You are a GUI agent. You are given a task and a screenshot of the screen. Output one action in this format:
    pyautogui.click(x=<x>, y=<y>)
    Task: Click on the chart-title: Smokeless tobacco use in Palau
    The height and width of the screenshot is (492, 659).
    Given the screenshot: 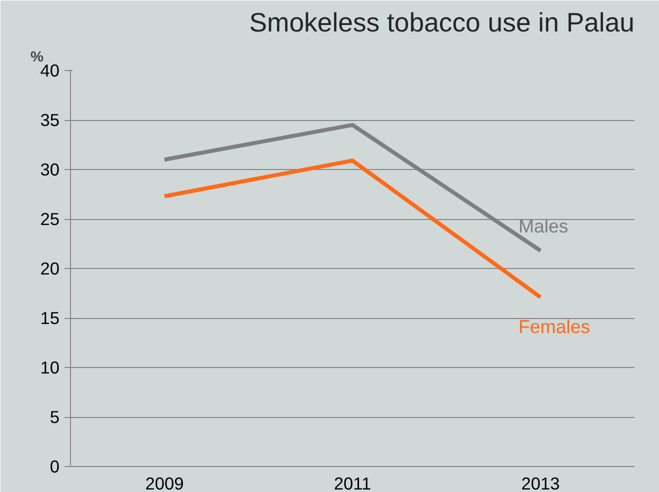 What is the action you would take?
    pyautogui.click(x=442, y=23)
    